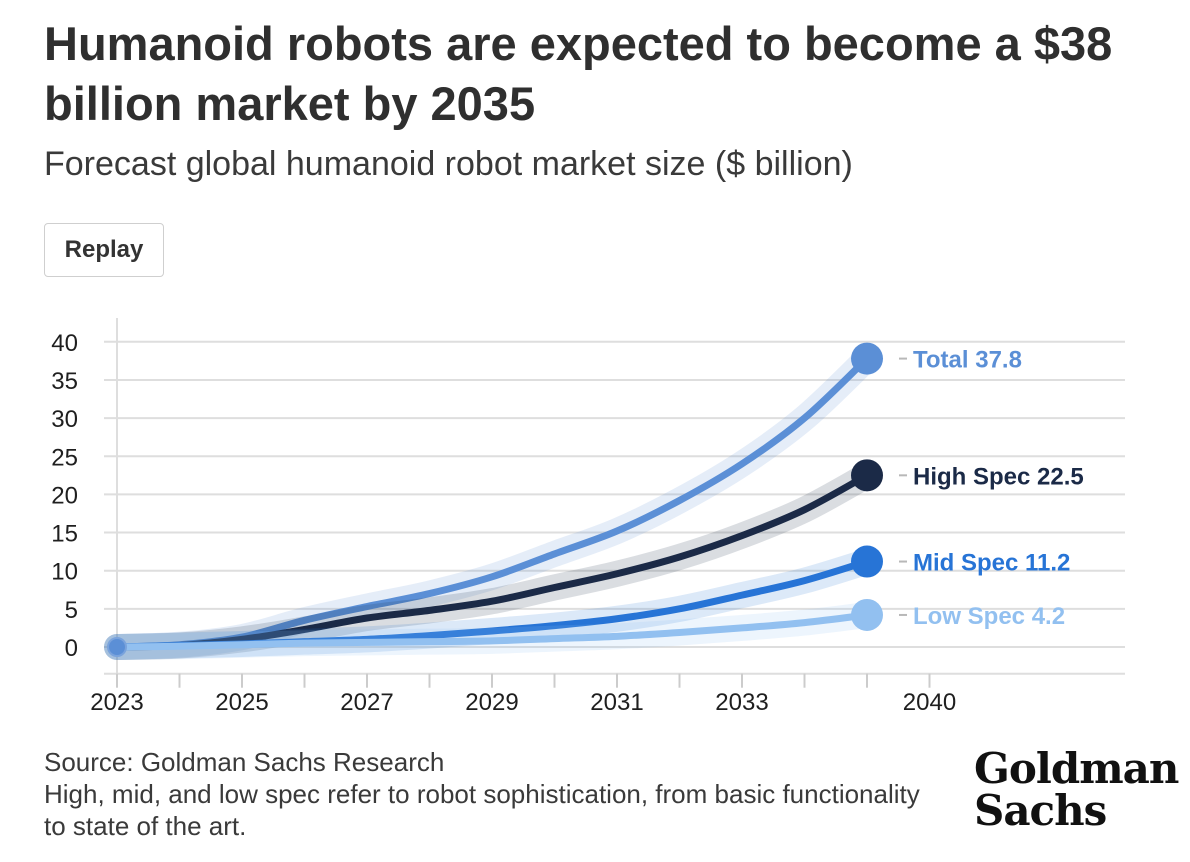 The height and width of the screenshot is (862, 1190). Describe the element at coordinates (64, 381) in the screenshot. I see `y-tick-label: 35` at that location.